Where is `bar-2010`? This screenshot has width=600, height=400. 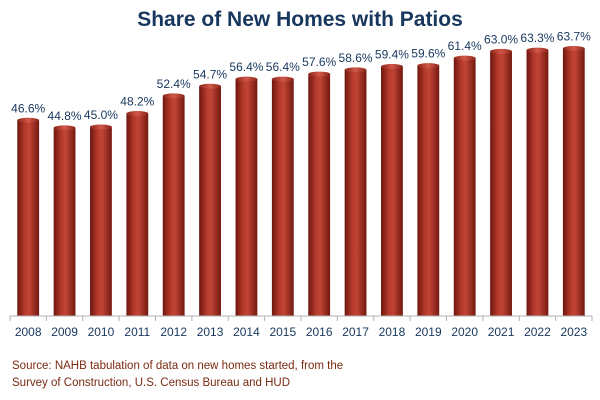 bar-2010 is located at coordinates (101, 221).